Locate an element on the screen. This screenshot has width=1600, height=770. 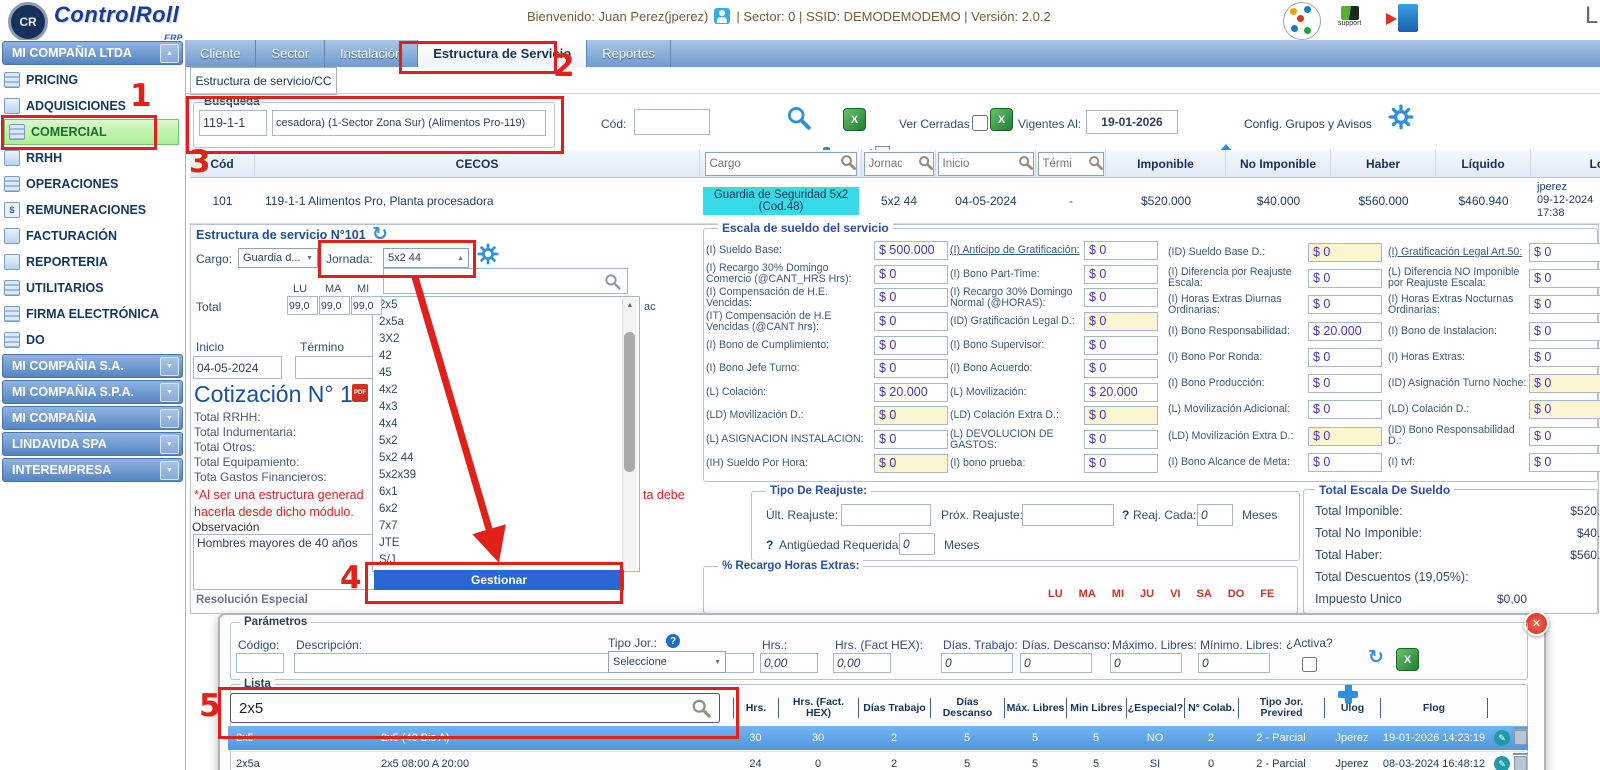
help-icon: ? is located at coordinates (673, 641).